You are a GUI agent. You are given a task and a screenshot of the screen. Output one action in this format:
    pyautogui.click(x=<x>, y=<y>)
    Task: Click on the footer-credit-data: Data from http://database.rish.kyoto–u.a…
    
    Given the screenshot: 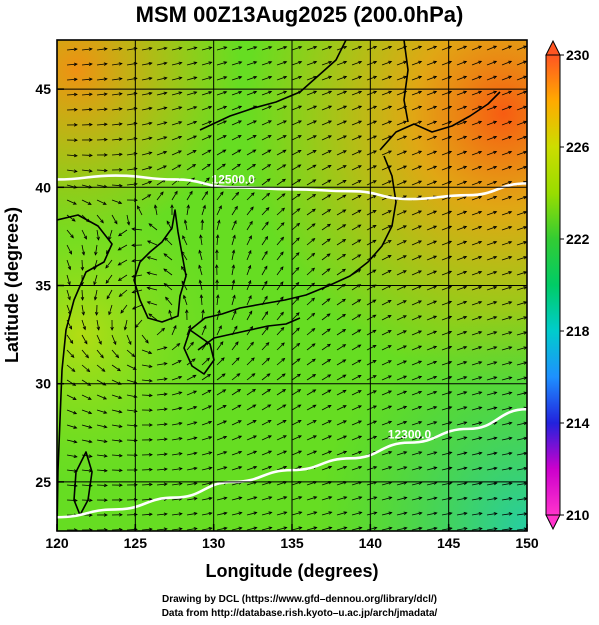 What is the action you would take?
    pyautogui.click(x=299, y=613)
    